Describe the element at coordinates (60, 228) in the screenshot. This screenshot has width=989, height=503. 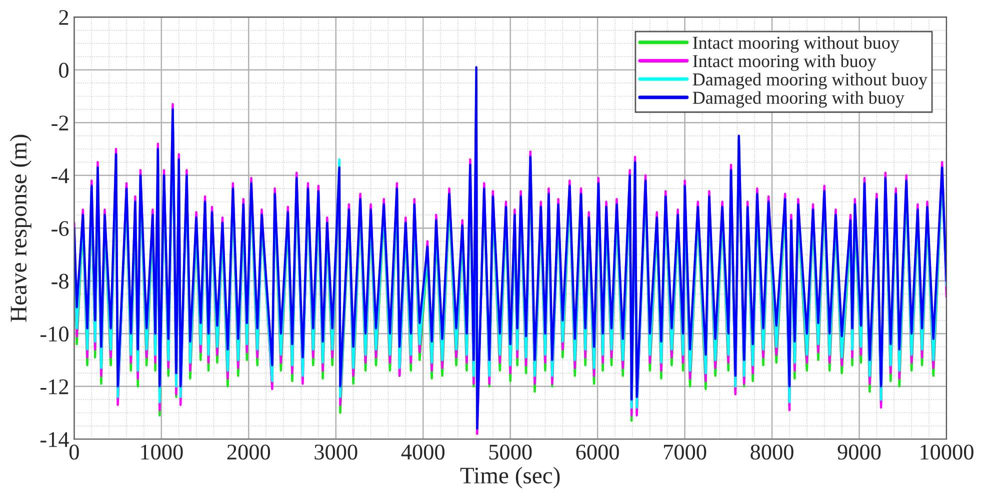
I see `y-tick-label: -6` at that location.